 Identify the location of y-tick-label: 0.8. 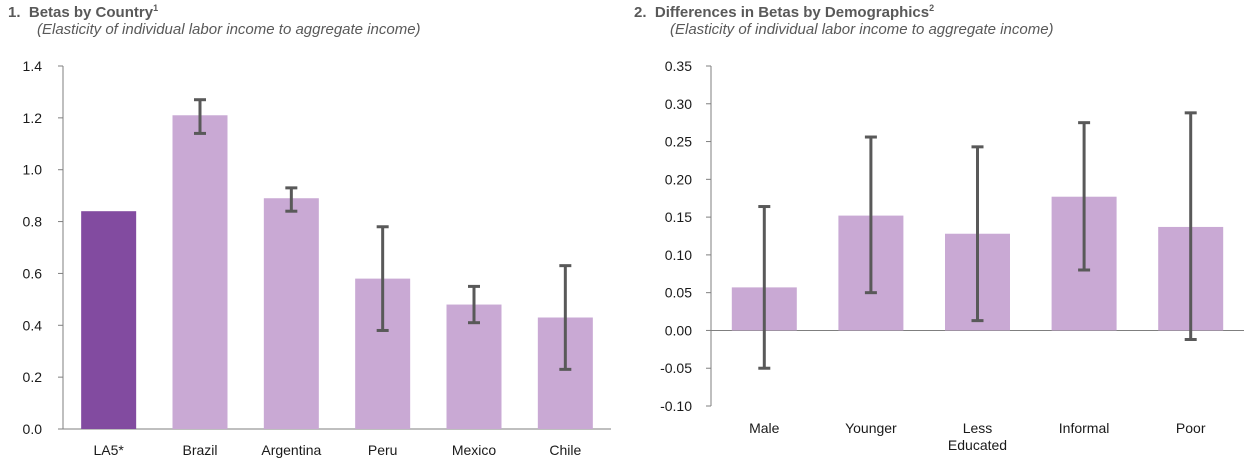
(33, 222).